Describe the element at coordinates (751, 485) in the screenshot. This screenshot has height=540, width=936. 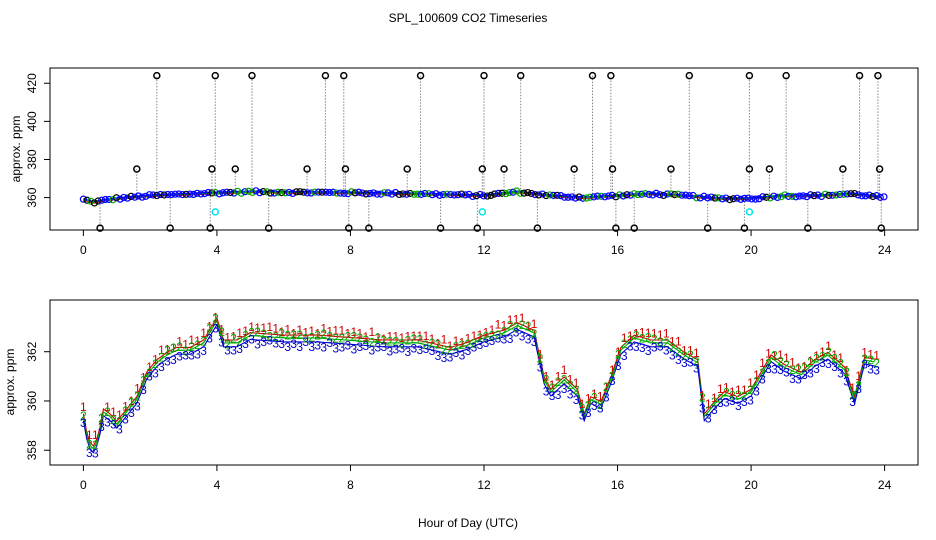
I see `x-tick-label: 20` at that location.